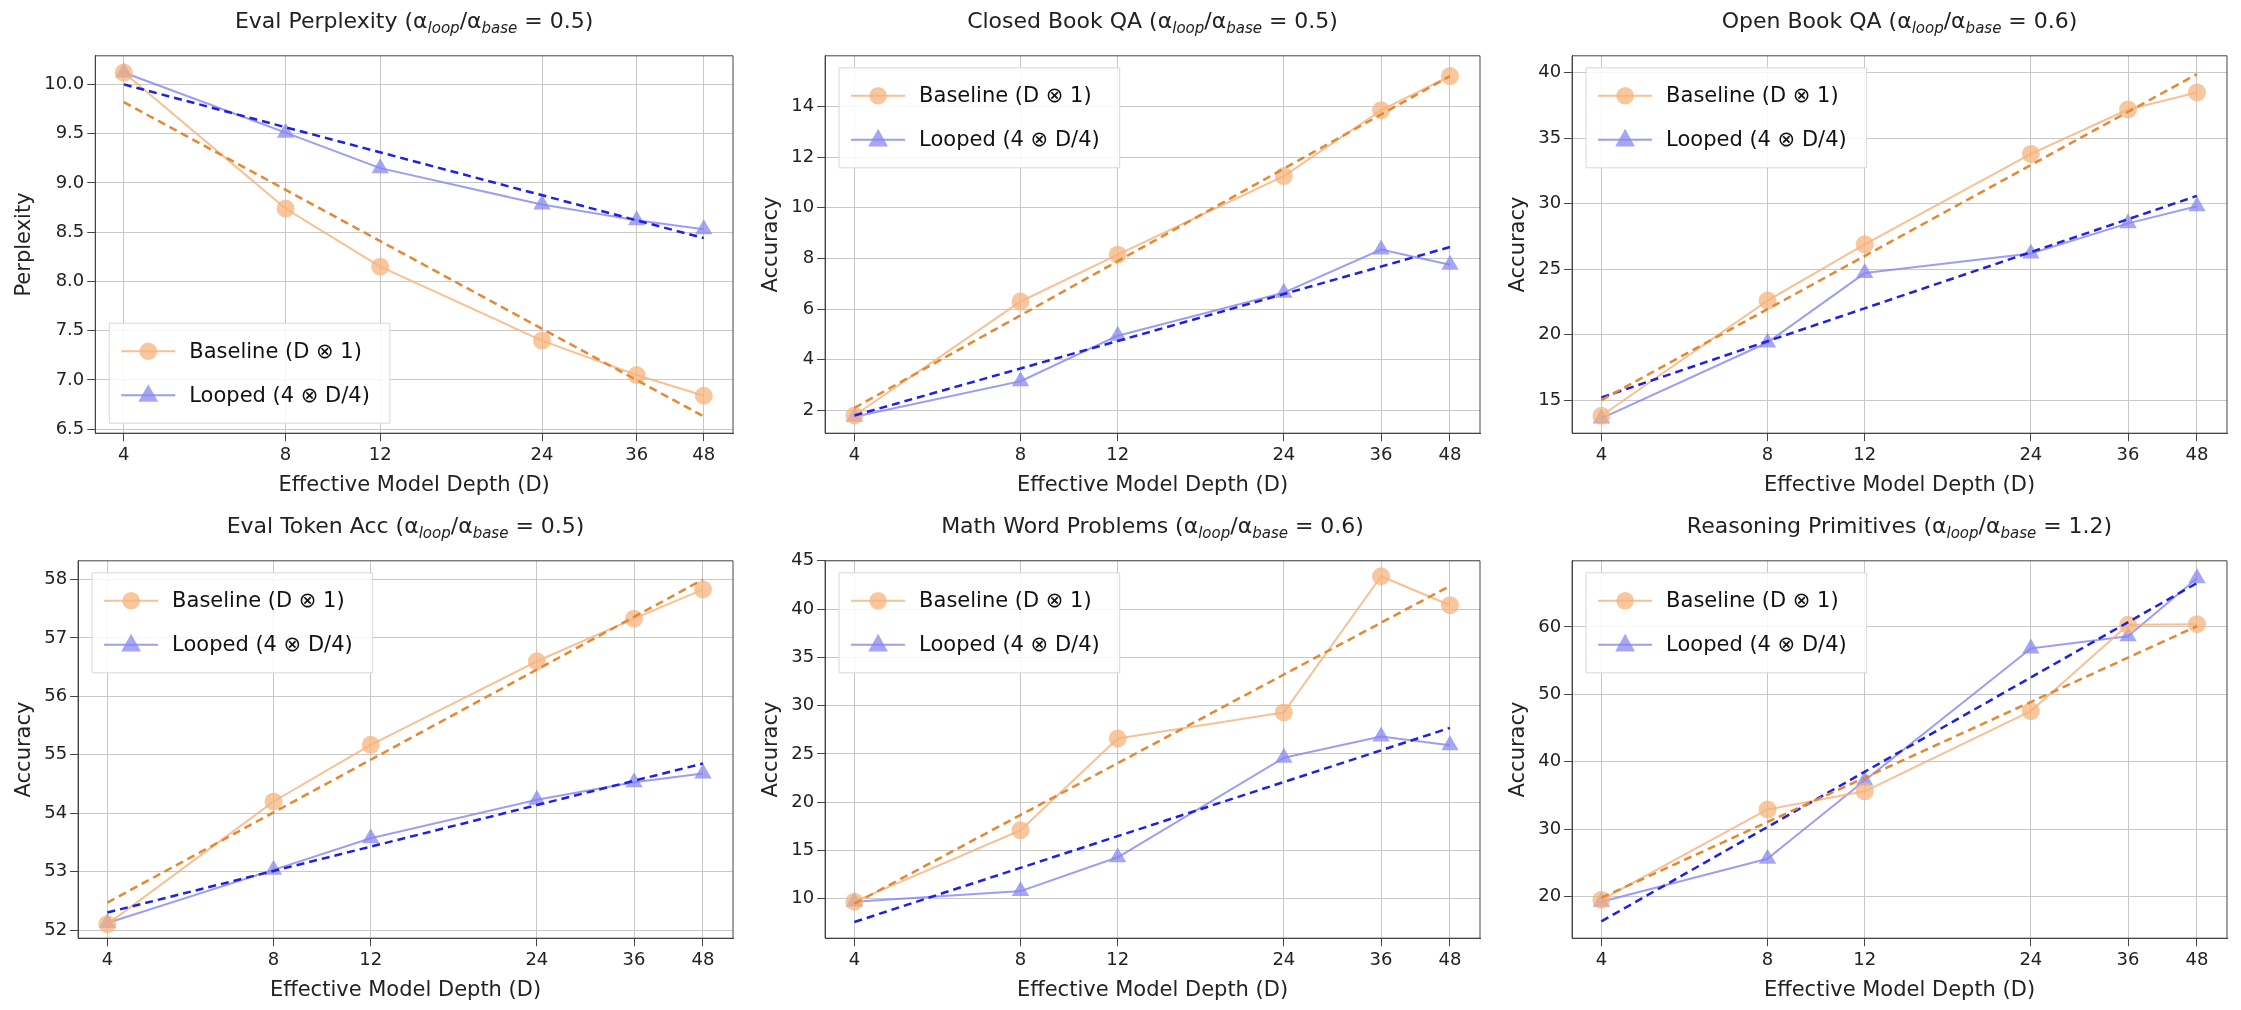  I want to click on chart-title: Eval Perplexity (α$_{loop}$/α$_{base}$ = 0.5), so click(414, 23).